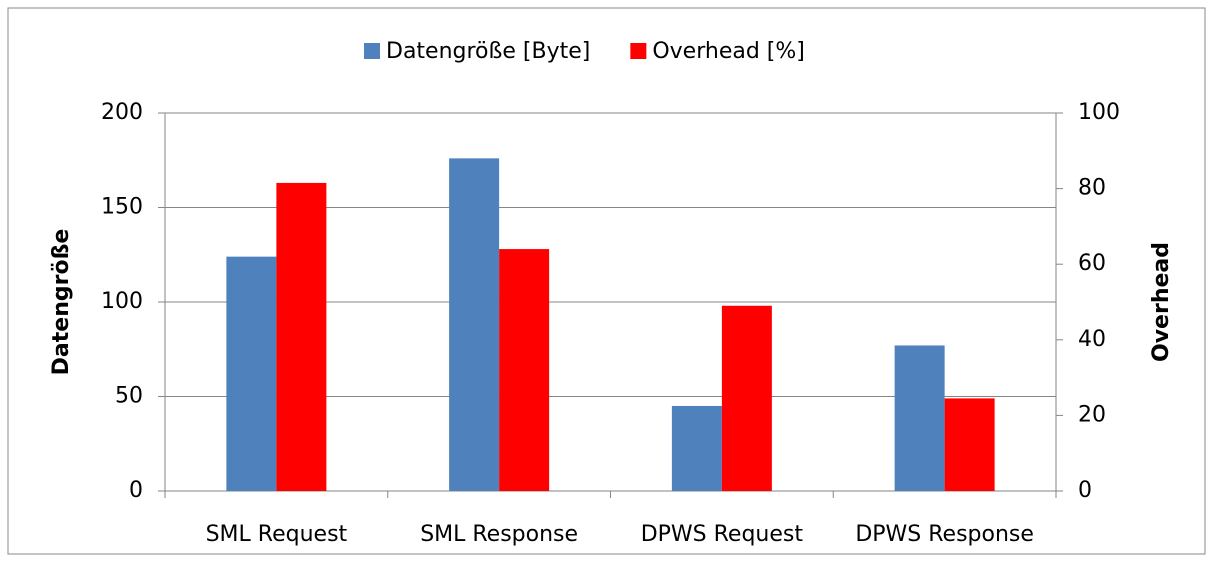 The width and height of the screenshot is (1213, 562). I want to click on y2-tick-label: 100, so click(1099, 112).